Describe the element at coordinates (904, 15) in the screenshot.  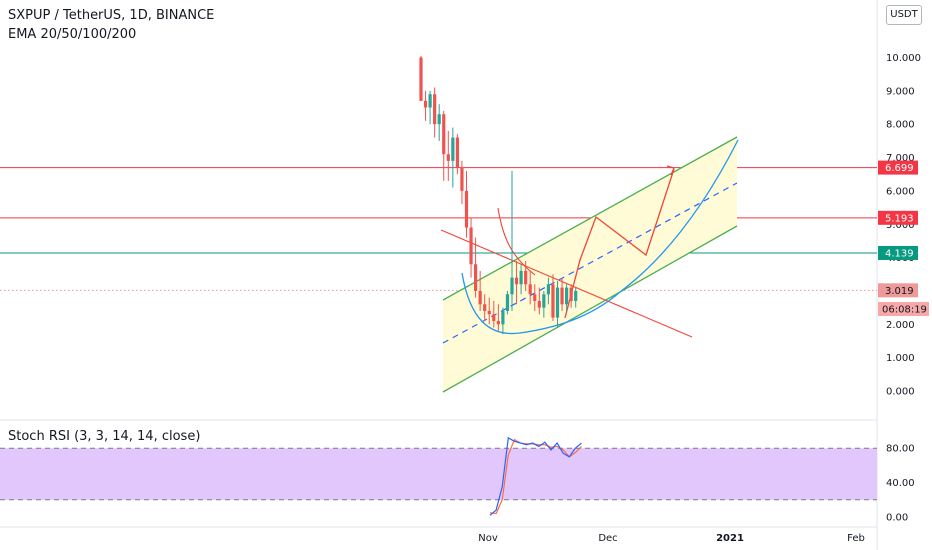
I see `currency-button: USDT` at that location.